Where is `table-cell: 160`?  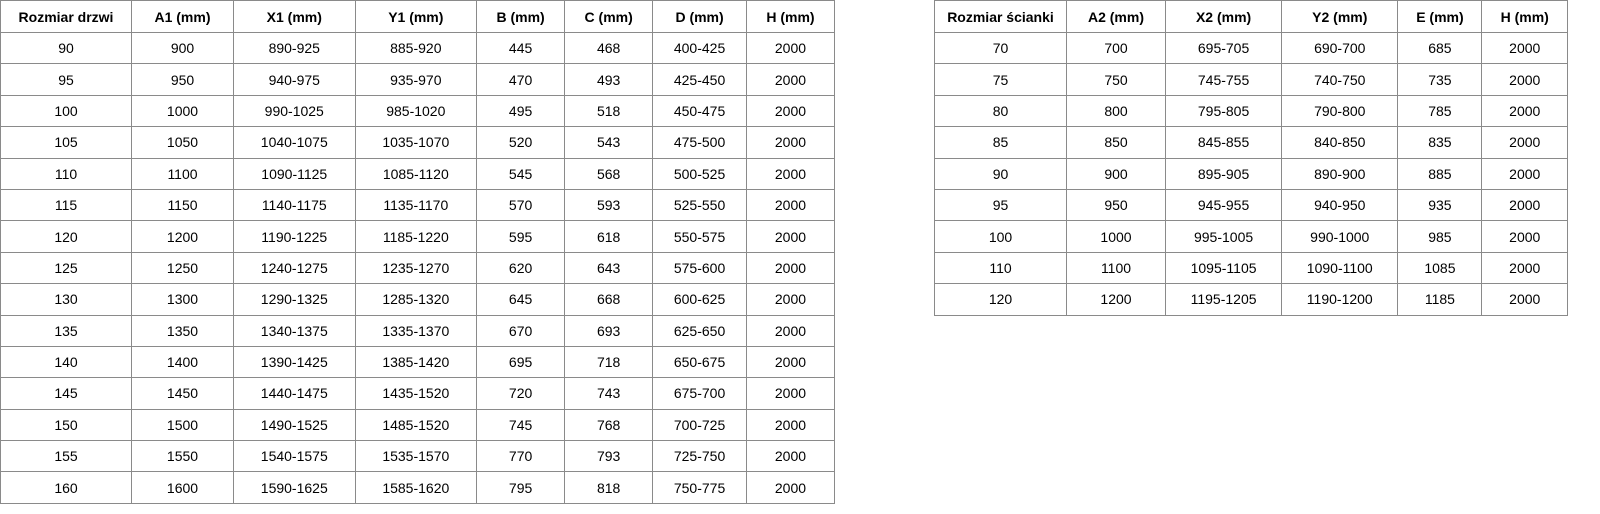
table-cell: 160 is located at coordinates (66, 487).